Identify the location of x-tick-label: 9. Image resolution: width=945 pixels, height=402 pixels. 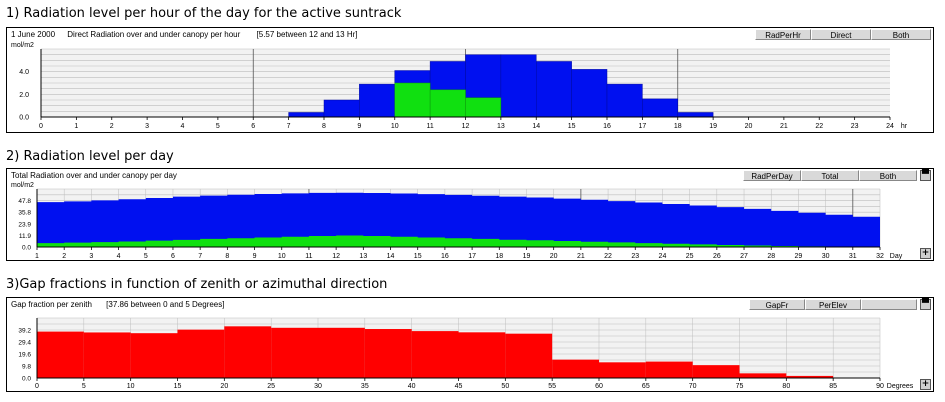
(255, 256).